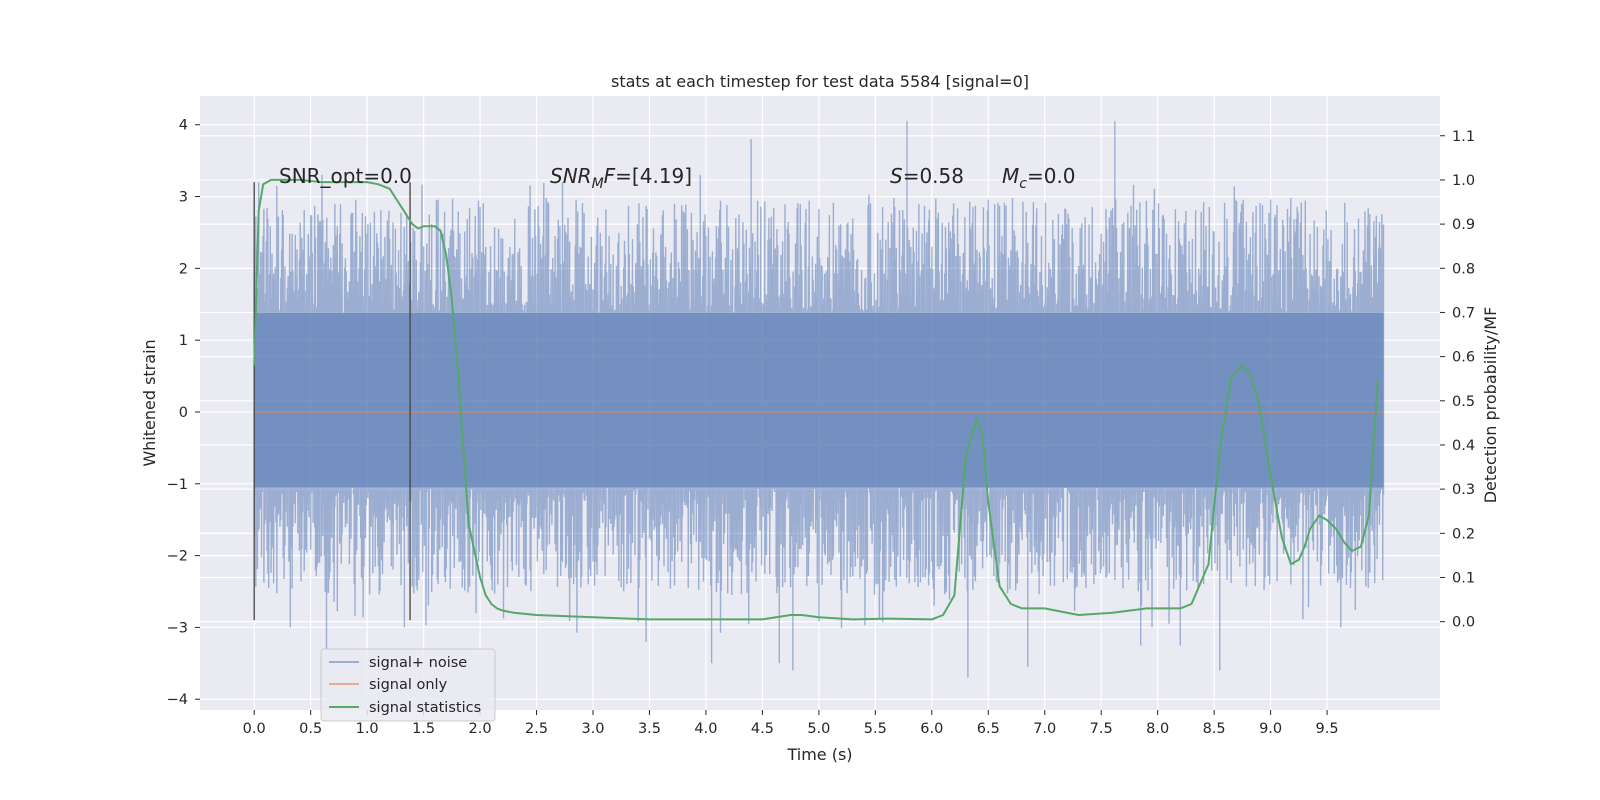  What do you see at coordinates (1051, 176) in the screenshot?
I see `mc-value: =0.0` at bounding box center [1051, 176].